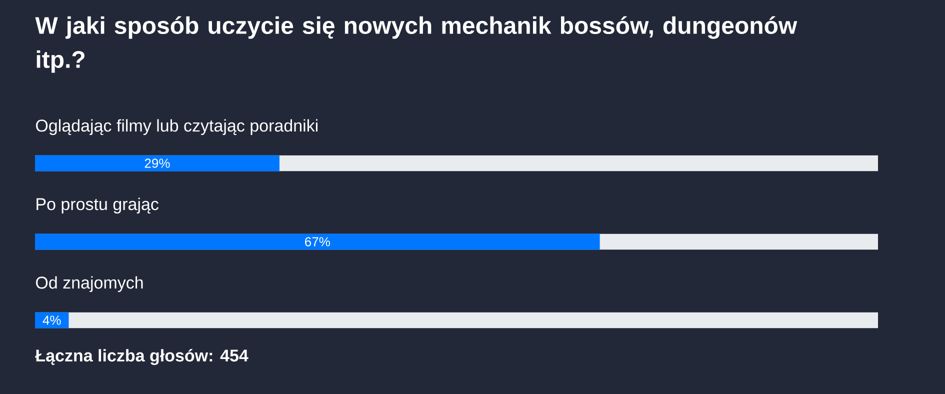  I want to click on y-tick-label: Oglądając filmy lub czytając poradniki, so click(177, 127).